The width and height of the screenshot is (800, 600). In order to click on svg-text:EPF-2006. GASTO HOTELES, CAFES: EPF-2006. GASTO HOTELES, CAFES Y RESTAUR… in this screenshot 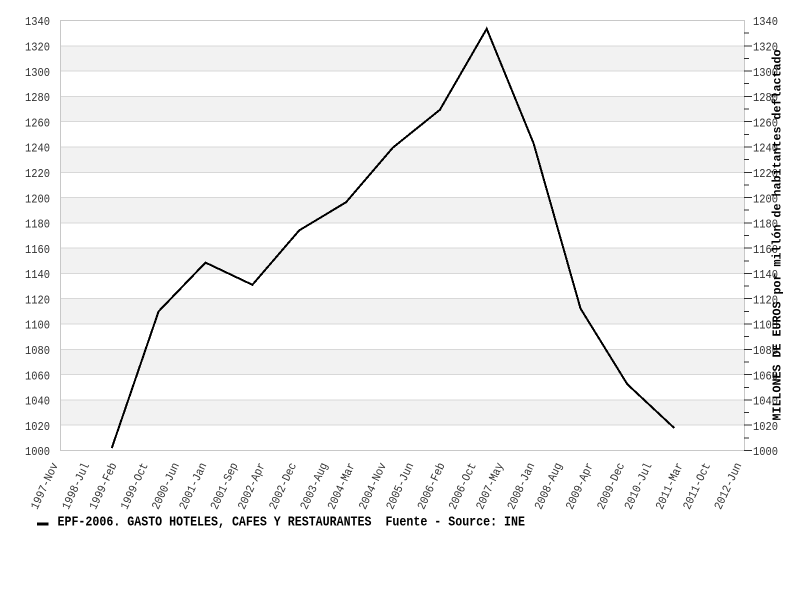, I will do `click(292, 523)`.